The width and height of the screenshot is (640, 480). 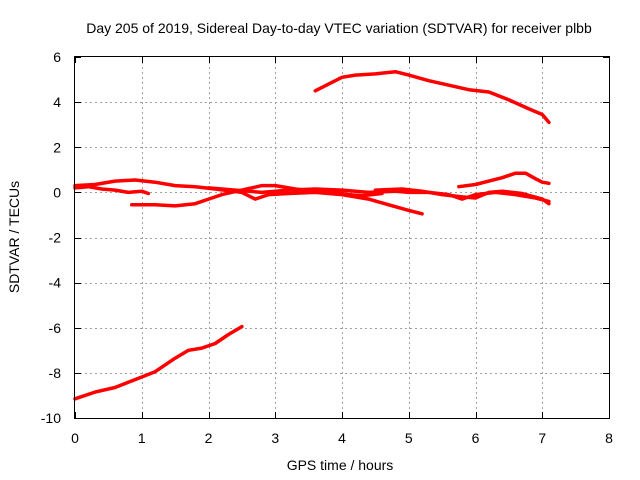 I want to click on series-line-arc-a, so click(x=248, y=197).